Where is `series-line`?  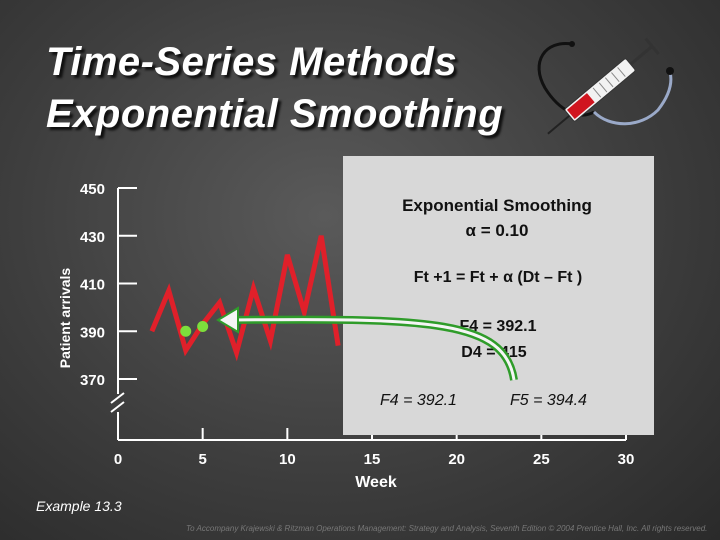 series-line is located at coordinates (245, 298).